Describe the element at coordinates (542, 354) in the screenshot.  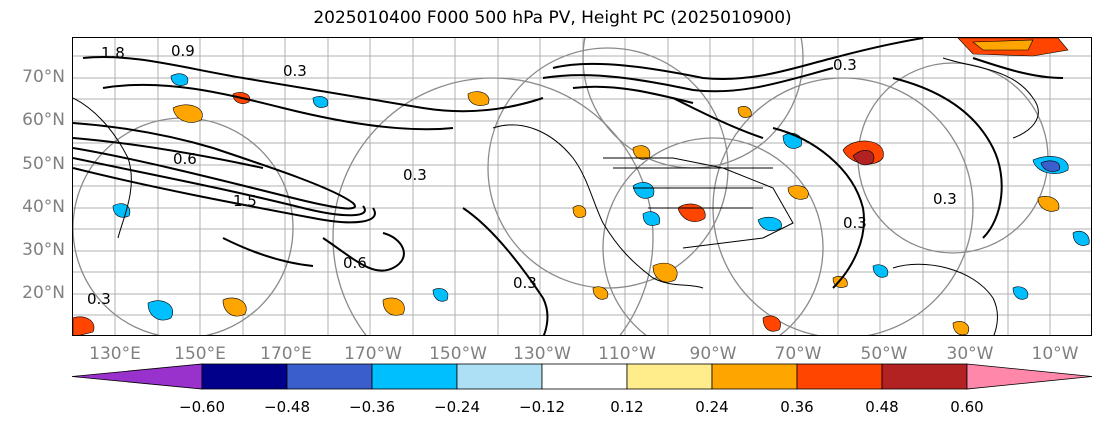
I see `lon-label-130w: 130°W` at that location.